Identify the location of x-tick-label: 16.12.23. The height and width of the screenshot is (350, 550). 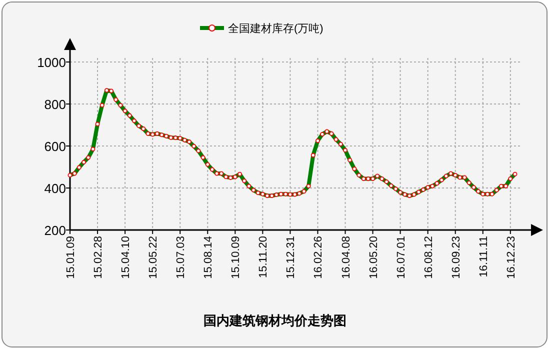
(511, 257).